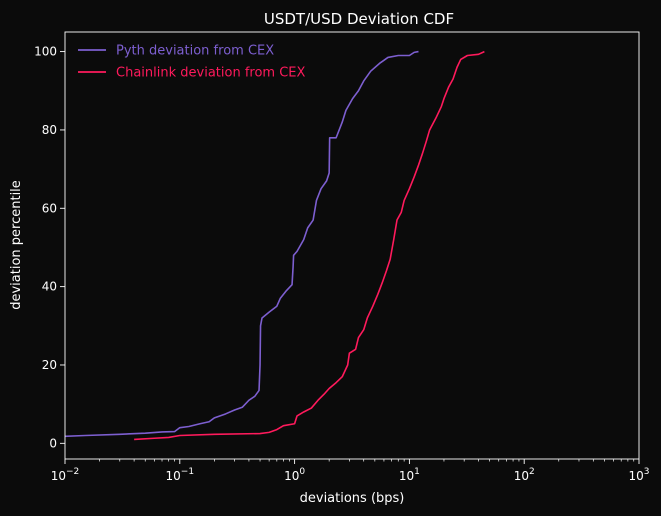  What do you see at coordinates (45, 52) in the screenshot?
I see `y-tick-label-5: 100` at bounding box center [45, 52].